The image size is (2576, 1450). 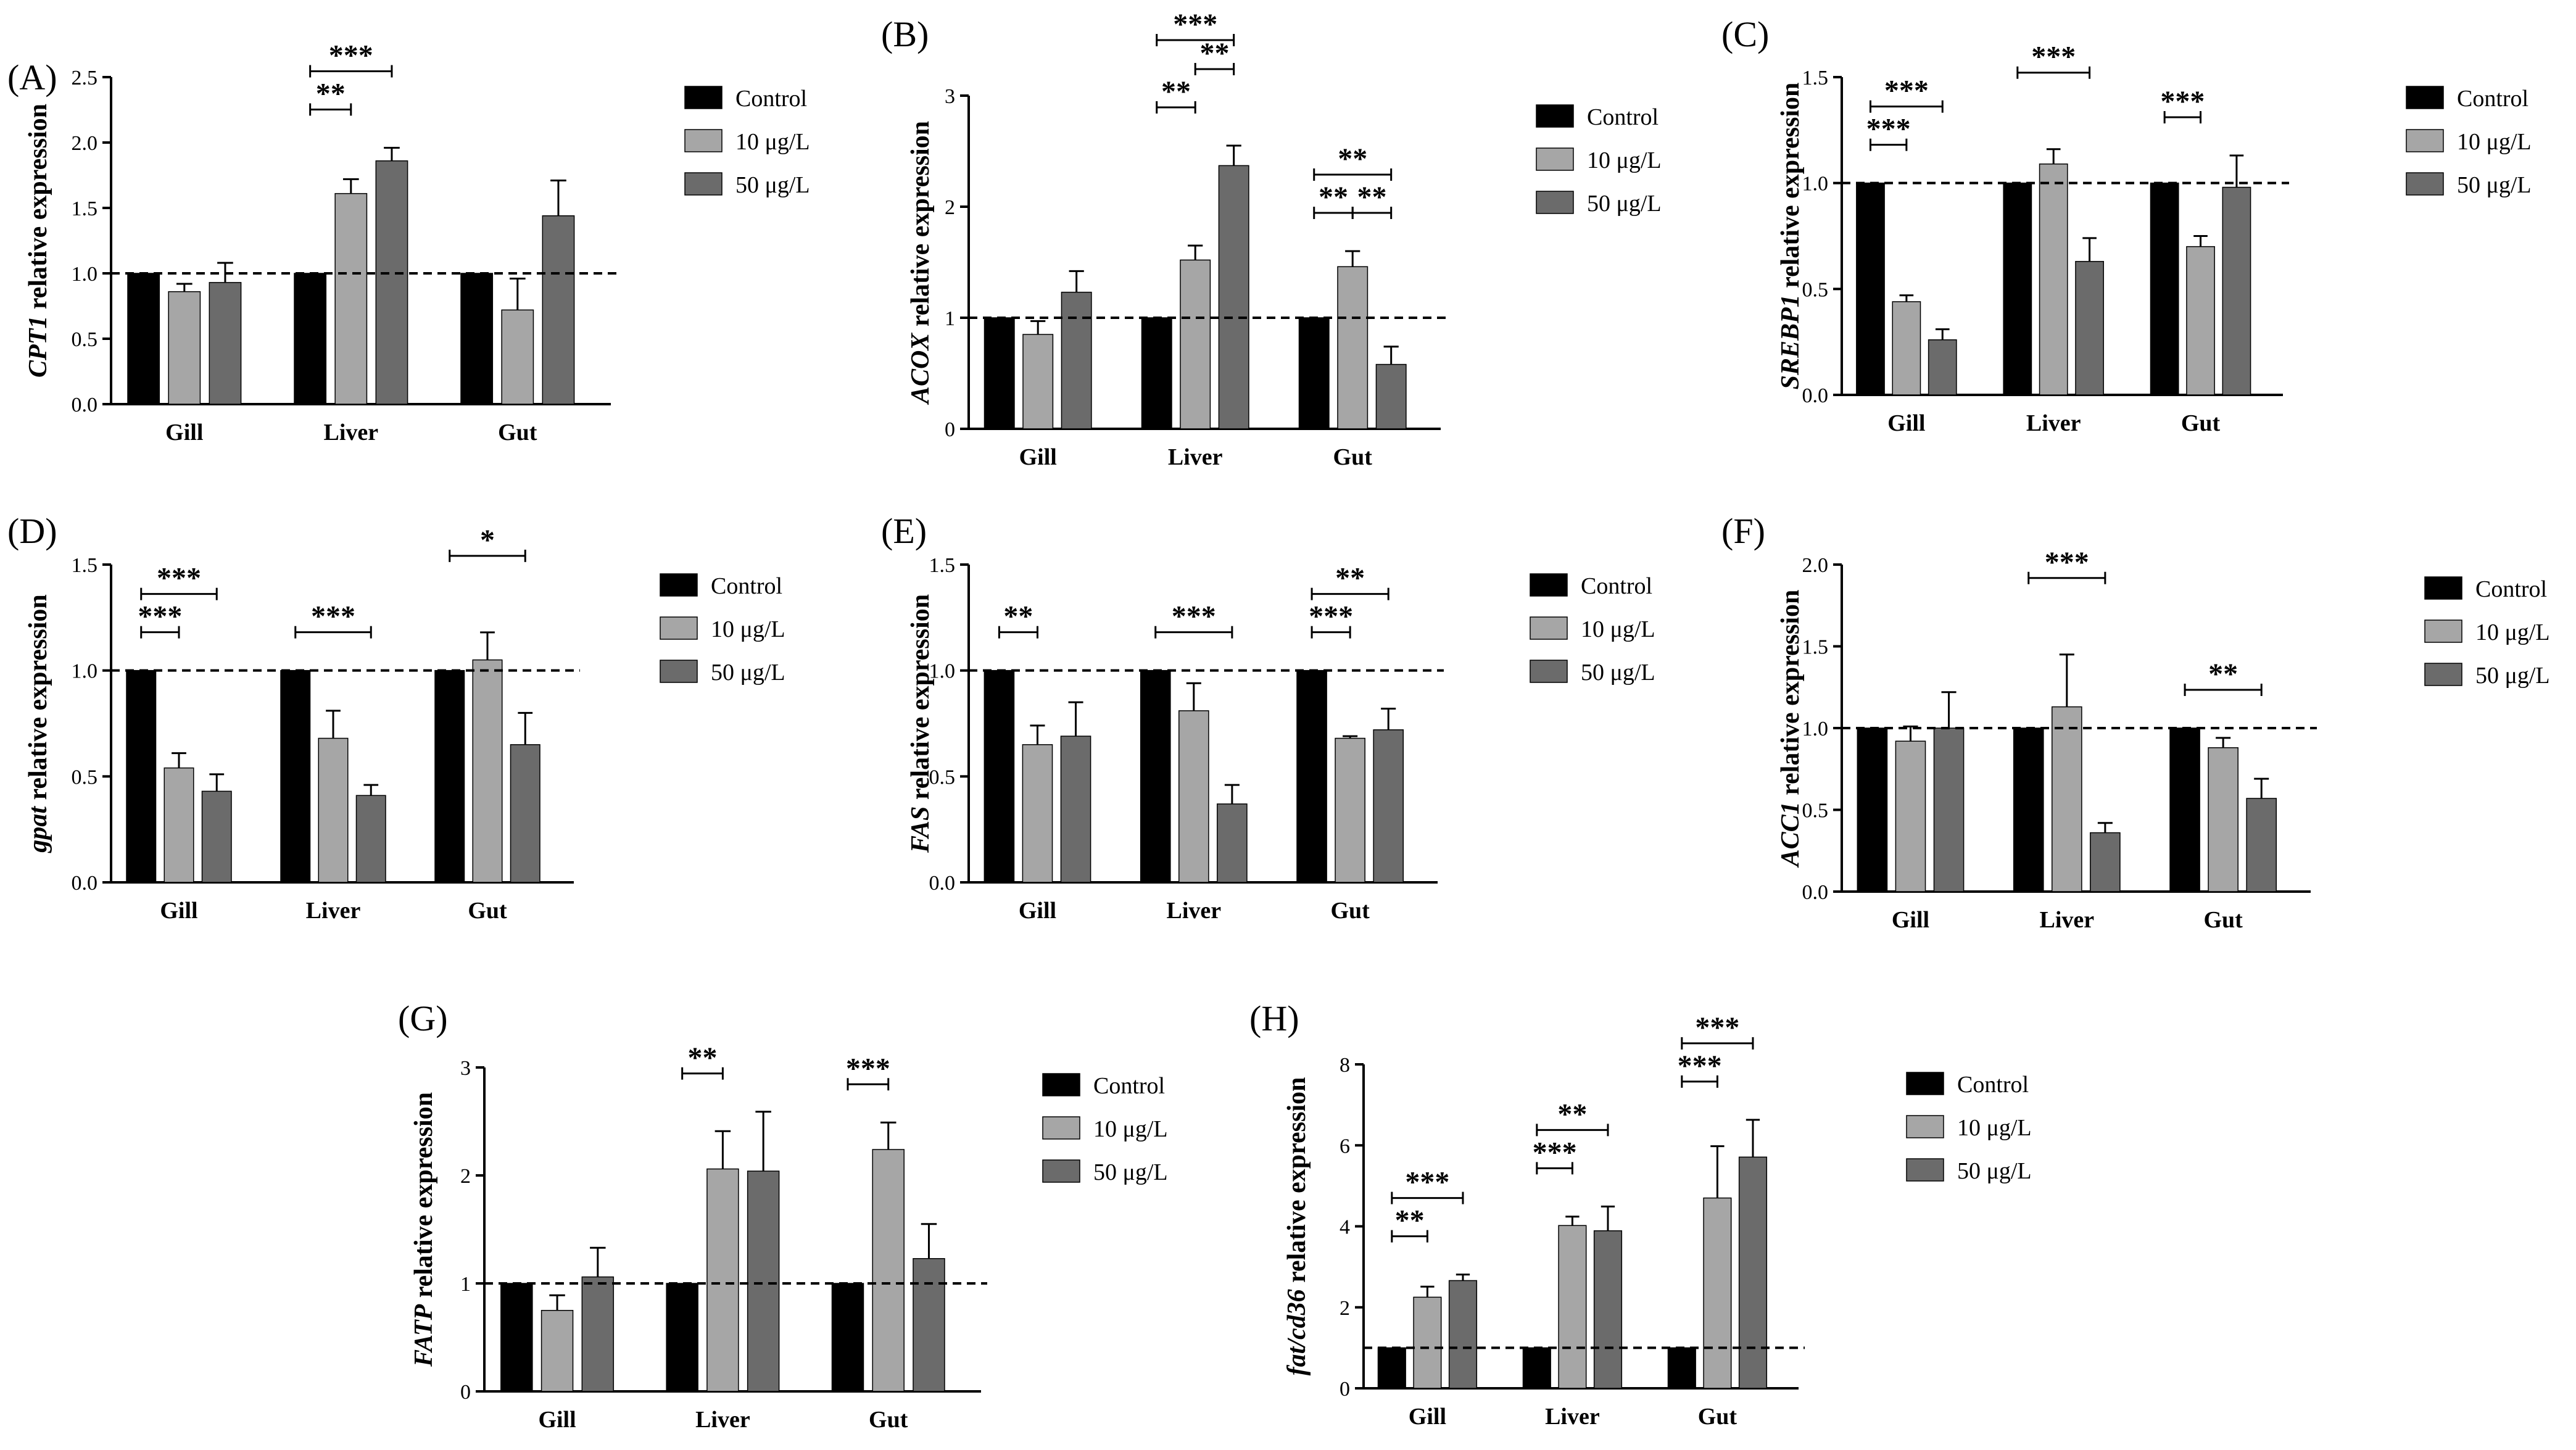 I want to click on y-tick-label: 2, so click(x=465, y=1176).